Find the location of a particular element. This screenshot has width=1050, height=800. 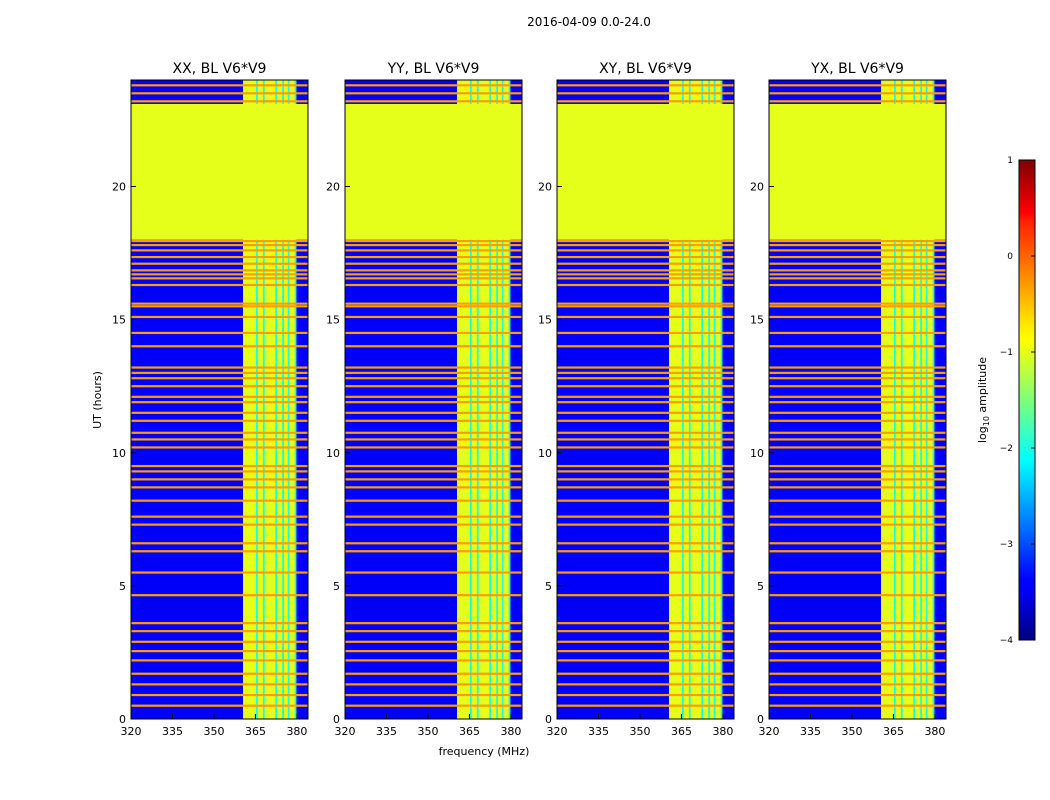

colorbar-tick-label: −3 is located at coordinates (1006, 545).